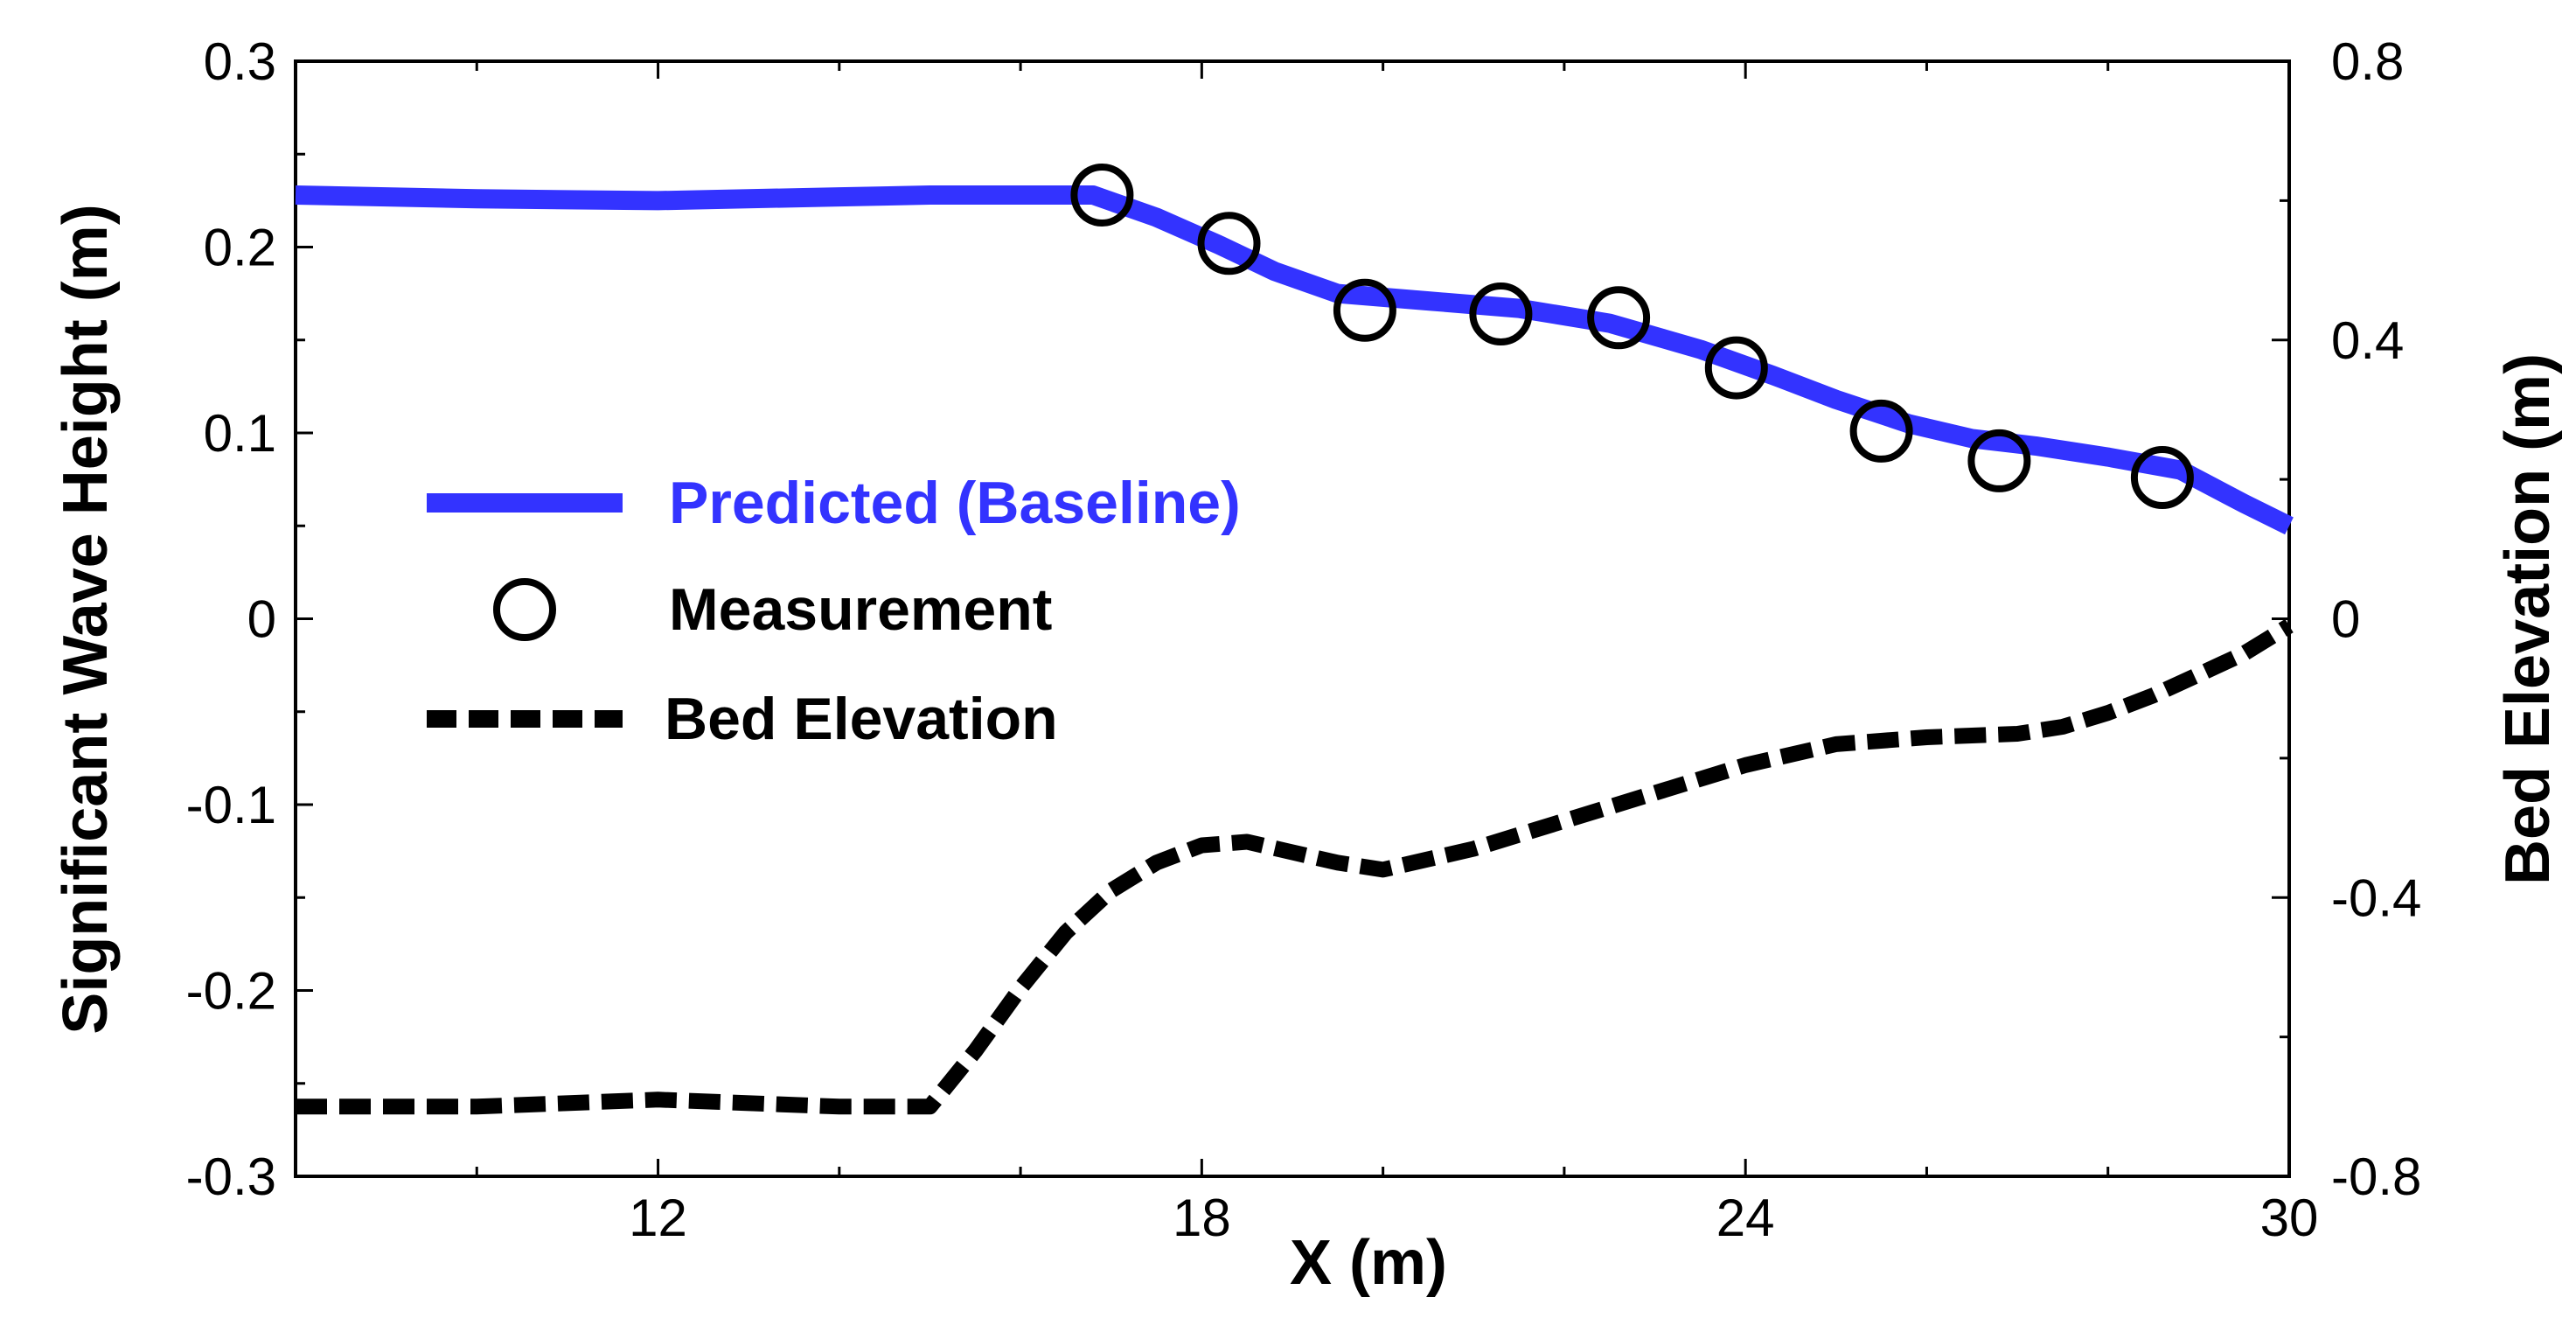  Describe the element at coordinates (231, 992) in the screenshot. I see `y-tick-label: -0.2` at that location.